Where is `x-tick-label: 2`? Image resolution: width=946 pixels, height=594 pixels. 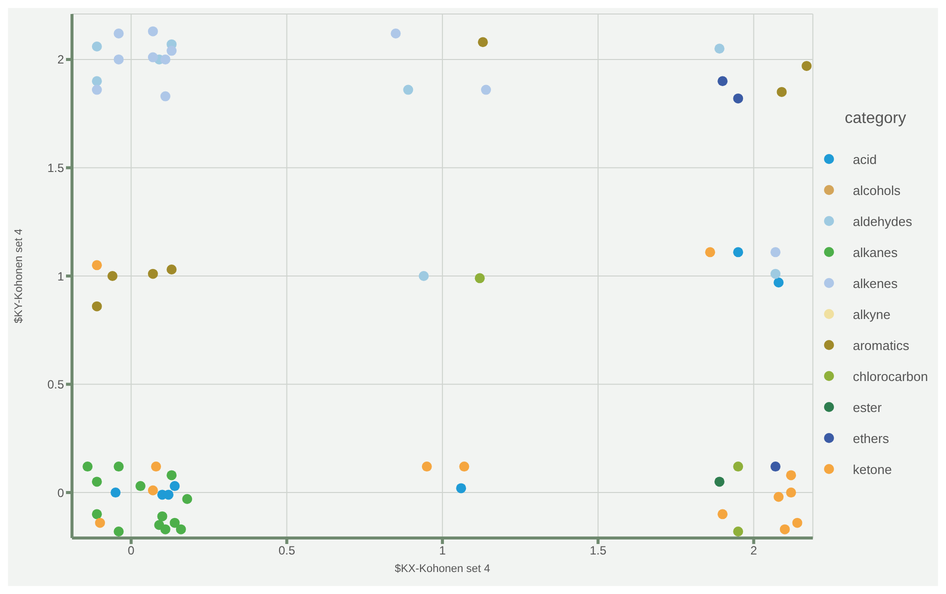 x-tick-label: 2 is located at coordinates (754, 551).